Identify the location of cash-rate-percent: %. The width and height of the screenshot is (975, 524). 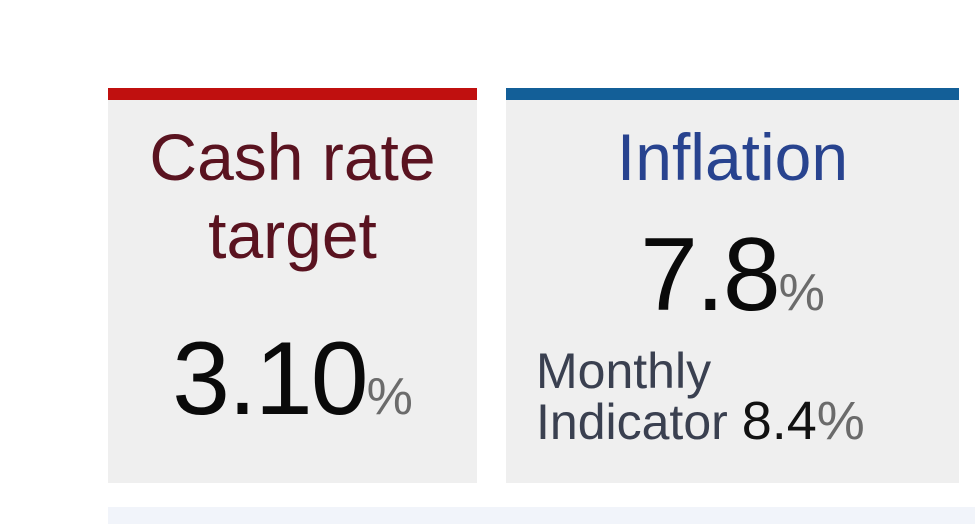
(389, 397).